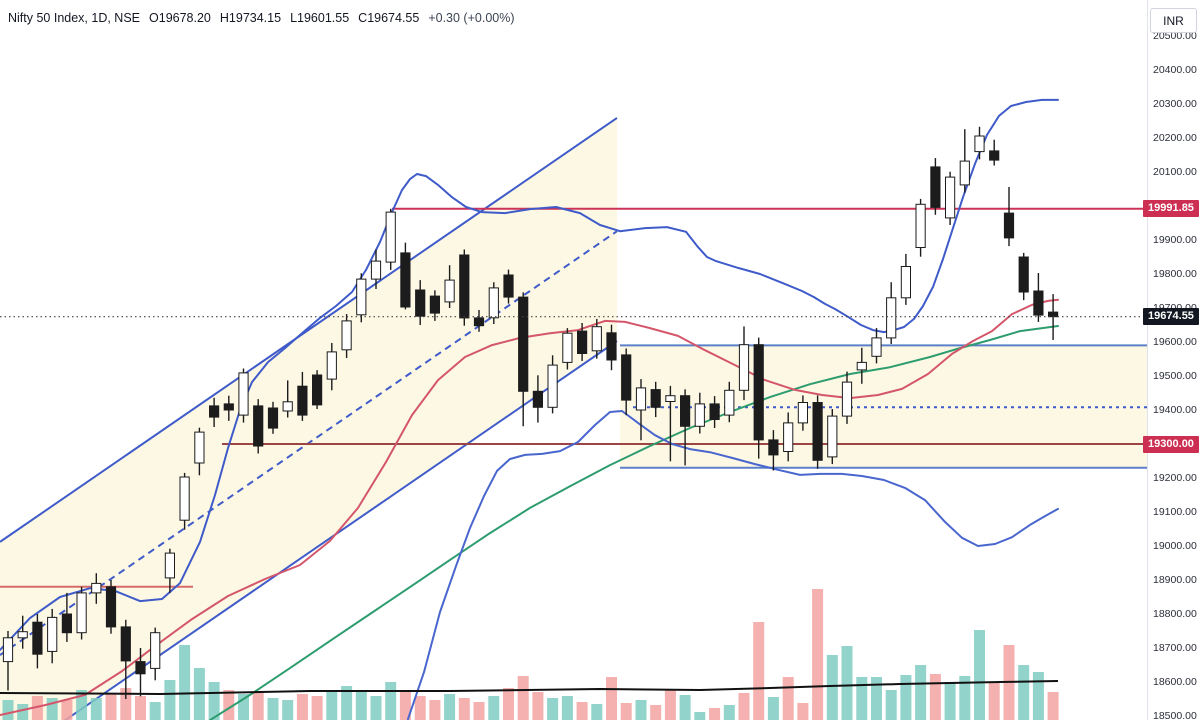 The image size is (1200, 720). I want to click on change-value: +0.30 (+0.00%), so click(471, 18).